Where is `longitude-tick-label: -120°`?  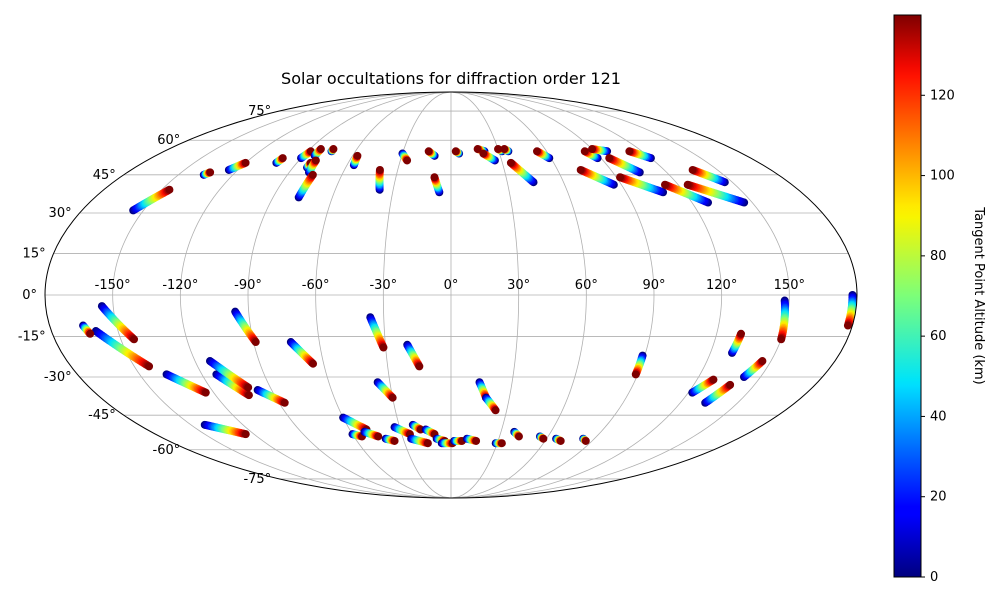
longitude-tick-label: -120° is located at coordinates (180, 285).